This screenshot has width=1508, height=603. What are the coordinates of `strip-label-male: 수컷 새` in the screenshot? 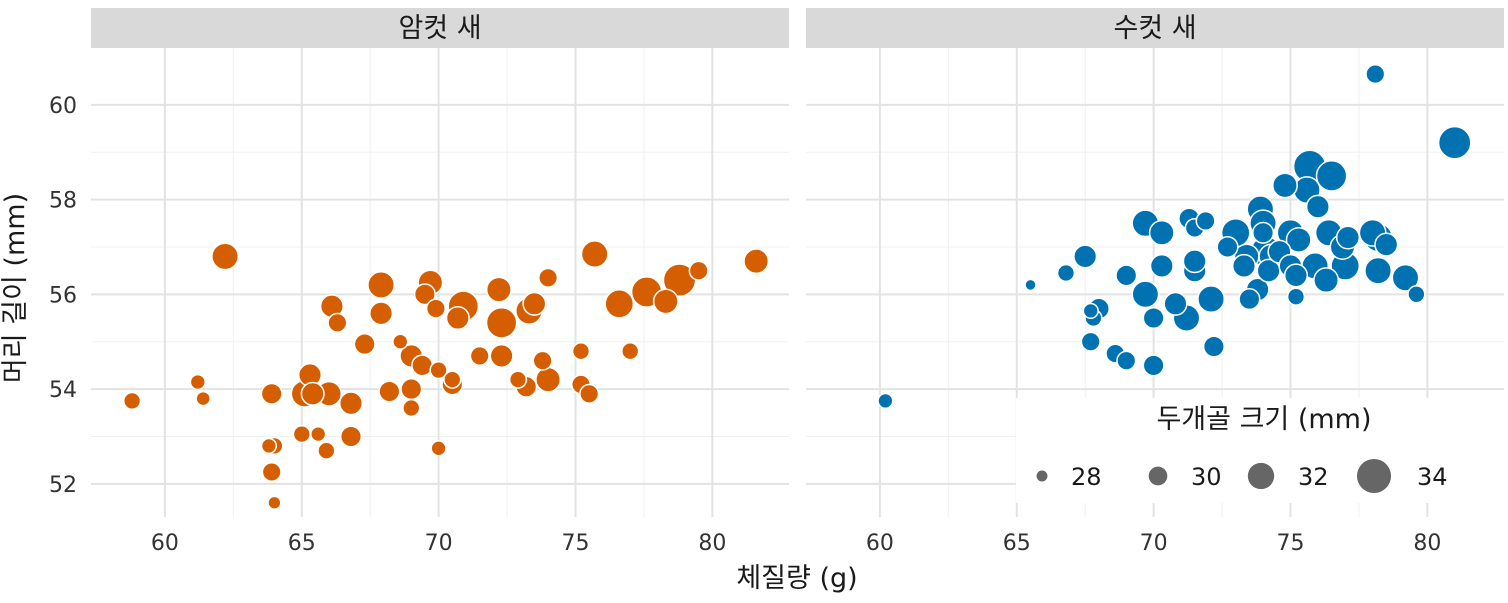 It's located at (1154, 28).